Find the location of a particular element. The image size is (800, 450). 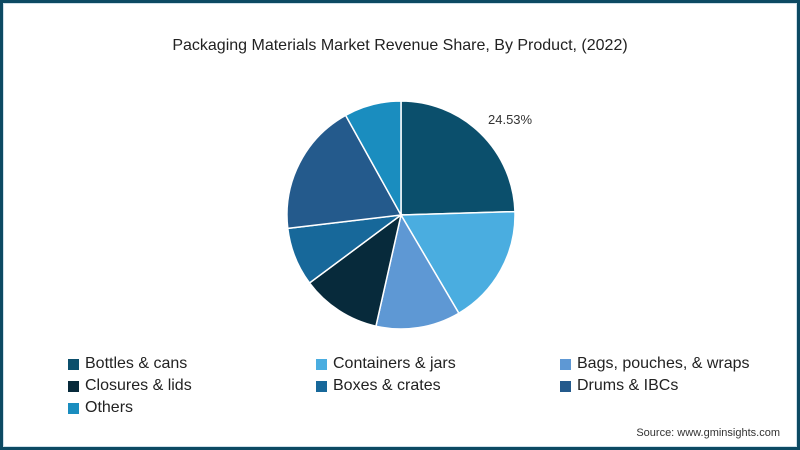

legend-label: Boxes & crates is located at coordinates (387, 385).